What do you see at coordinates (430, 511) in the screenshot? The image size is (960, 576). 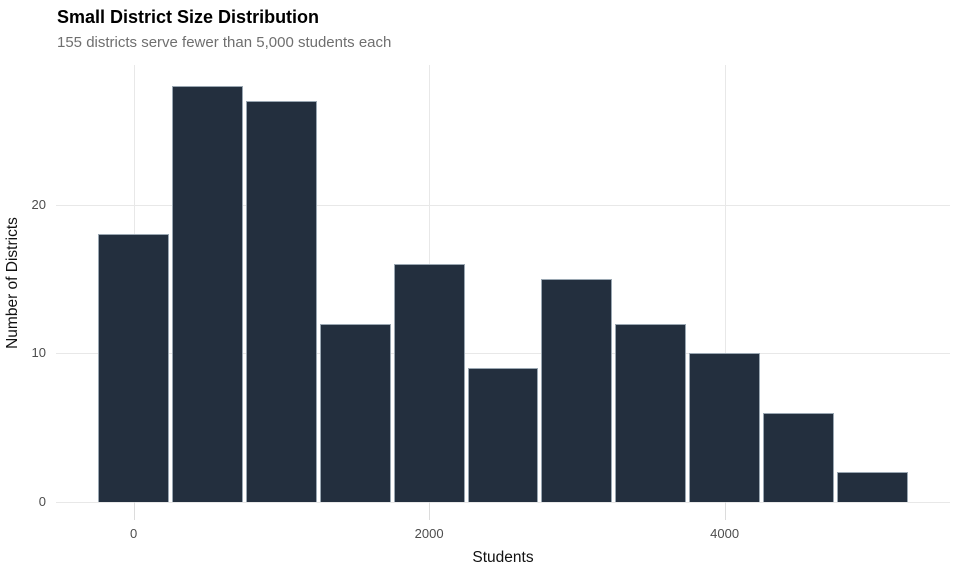 I see `x-tick-mark-2000` at bounding box center [430, 511].